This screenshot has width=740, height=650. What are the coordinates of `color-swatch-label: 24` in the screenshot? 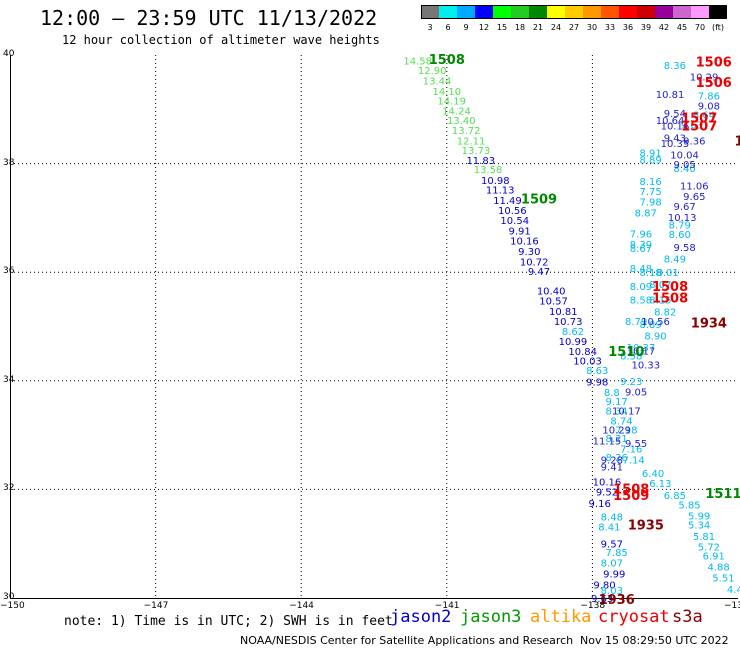 It's located at (556, 27).